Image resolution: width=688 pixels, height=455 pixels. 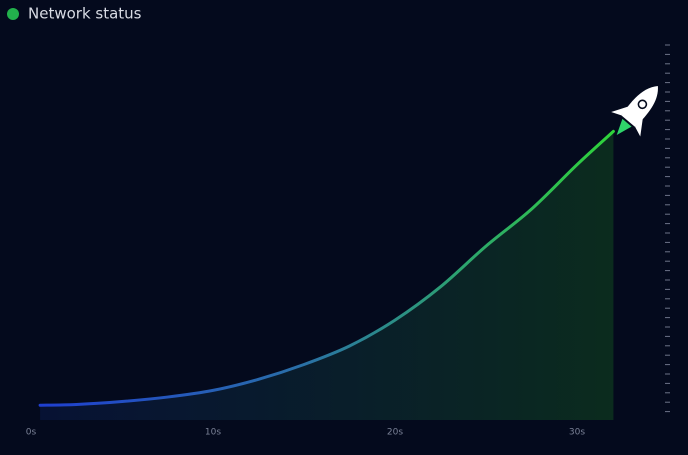 I want to click on legend-swatch, so click(x=13, y=14).